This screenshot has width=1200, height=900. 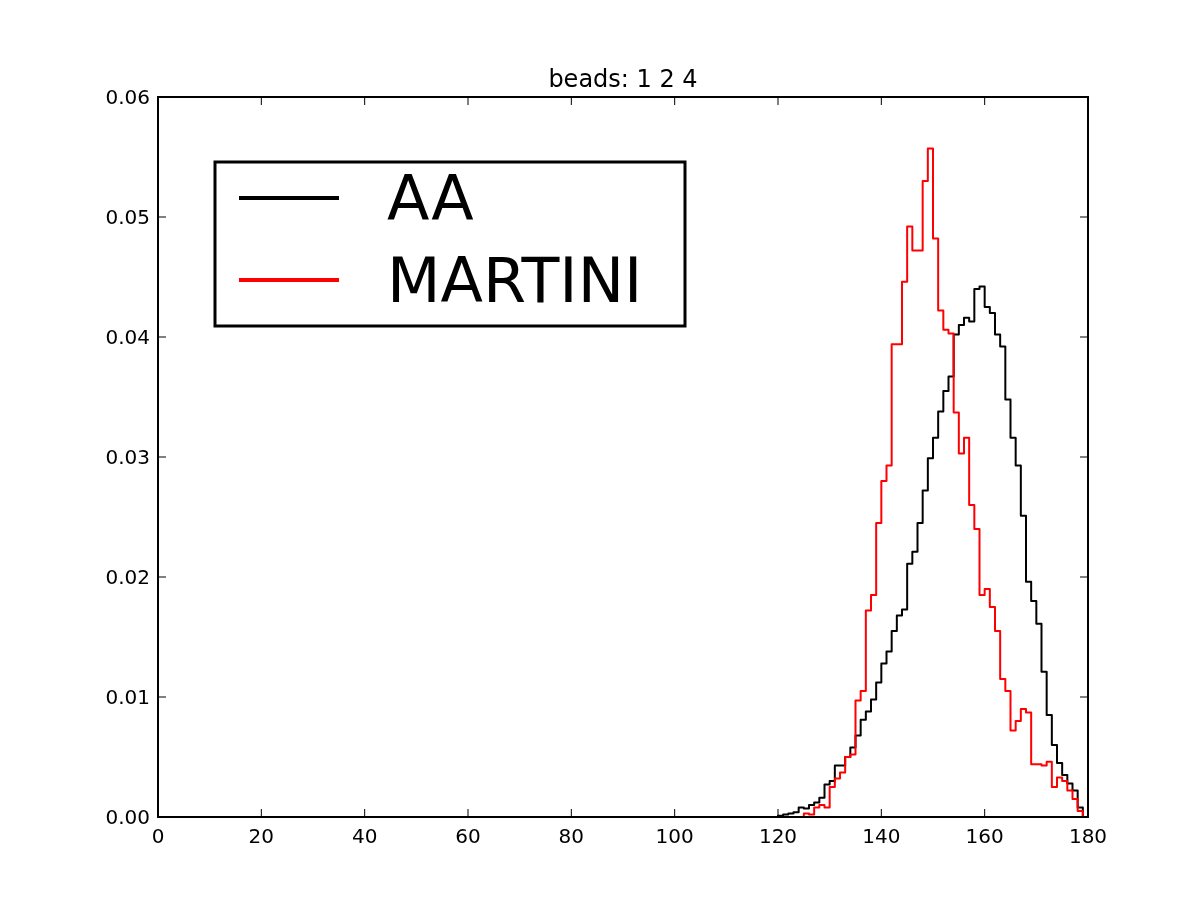 I want to click on x-tick-label: 80, so click(x=571, y=836).